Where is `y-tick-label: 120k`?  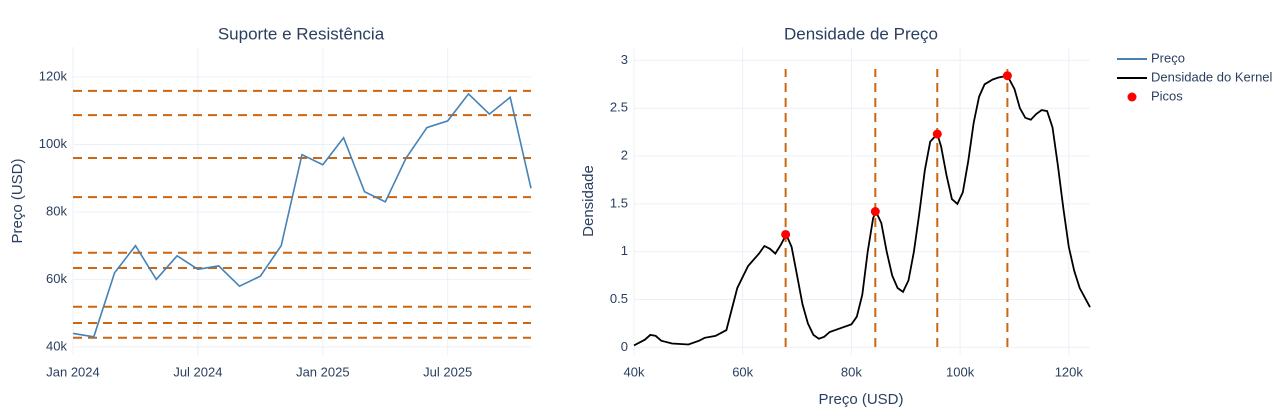
y-tick-label: 120k is located at coordinates (53, 75).